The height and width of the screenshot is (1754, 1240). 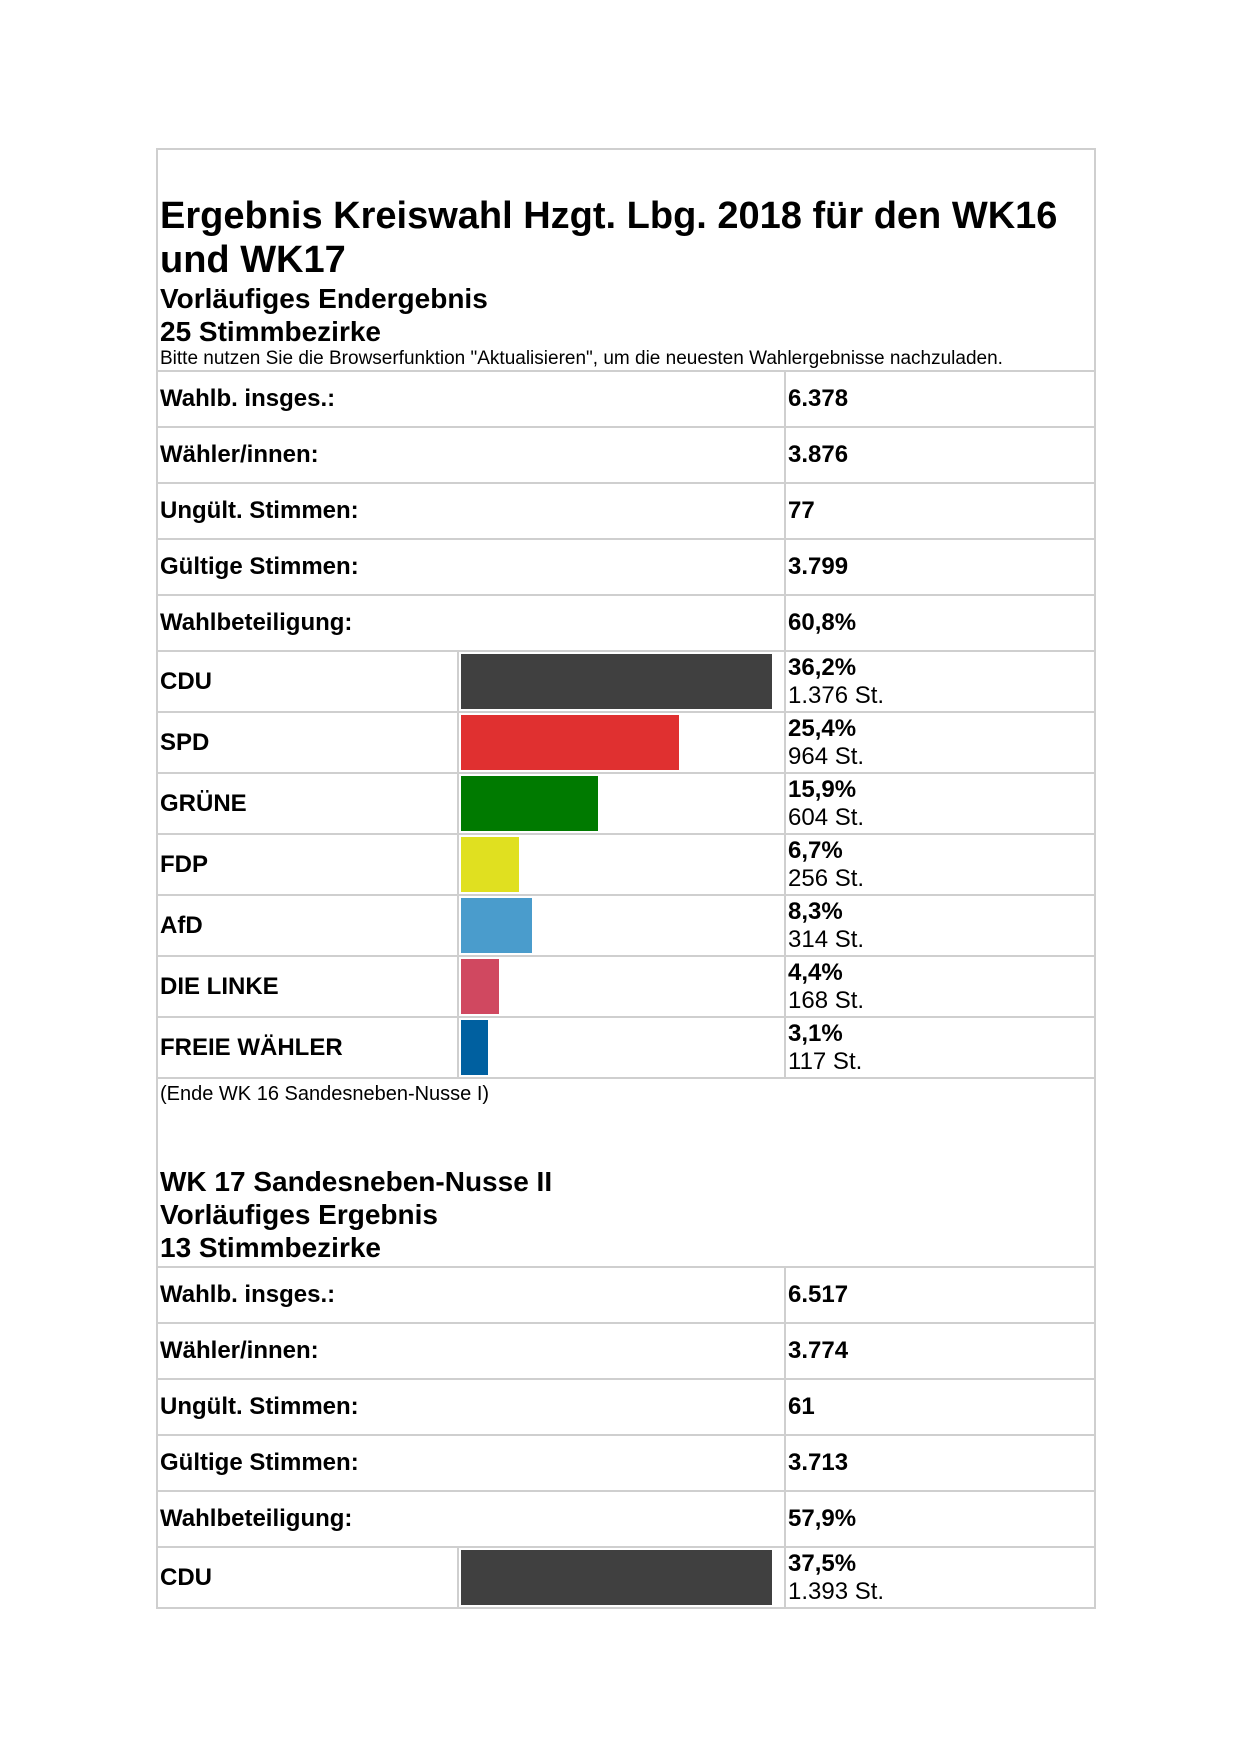 What do you see at coordinates (939, 681) in the screenshot?
I see `party-result: 36,2% 1.376 St.` at bounding box center [939, 681].